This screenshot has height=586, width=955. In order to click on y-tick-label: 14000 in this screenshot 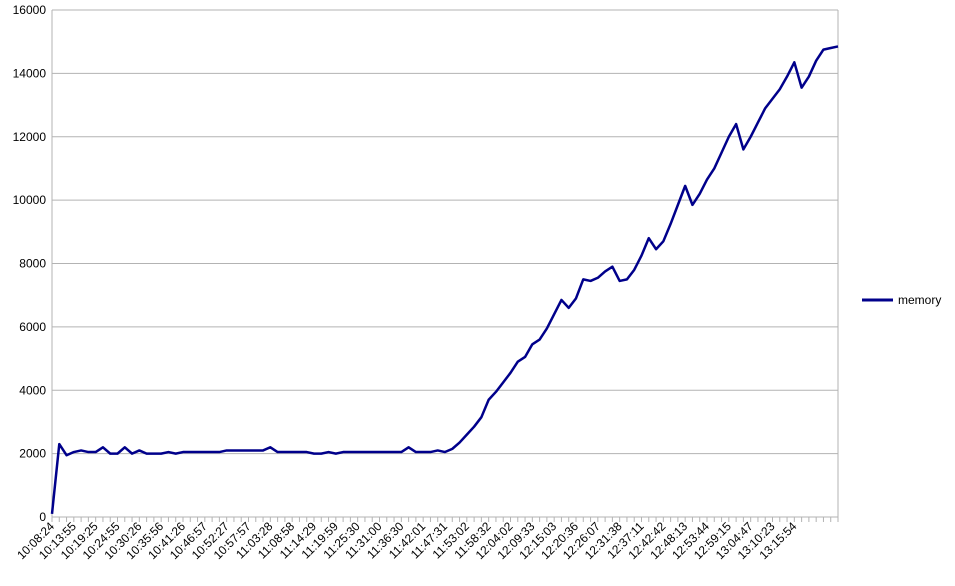, I will do `click(30, 73)`.